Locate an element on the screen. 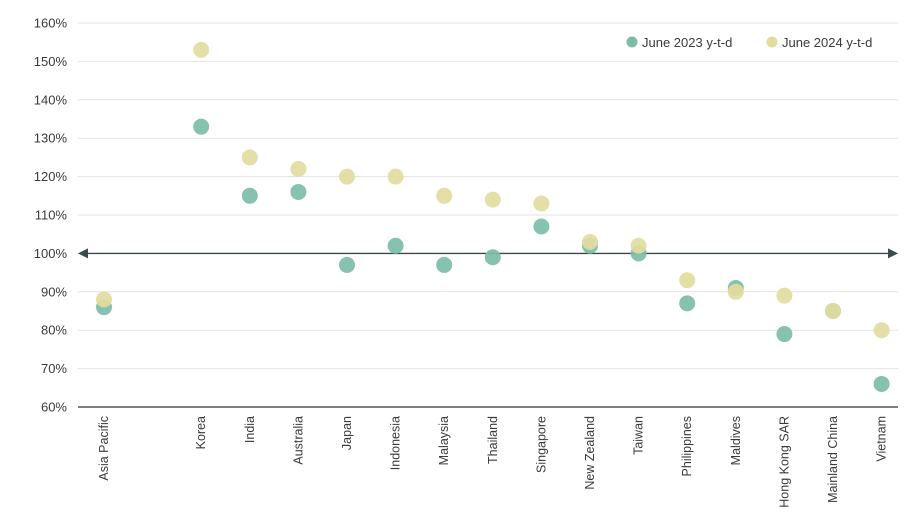  category-label: Singapore is located at coordinates (541, 444).